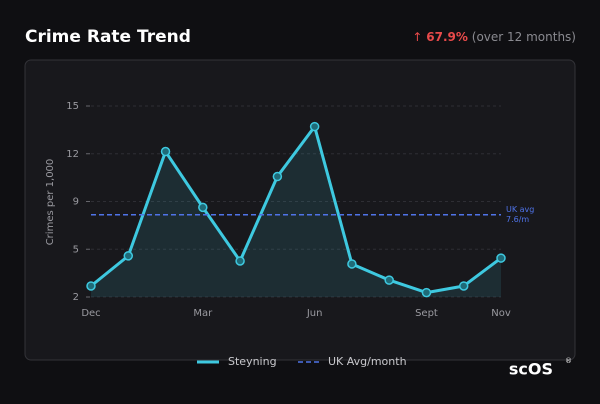 The height and width of the screenshot is (404, 600). What do you see at coordinates (108, 37) in the screenshot?
I see `title: Crime Rate Trend` at bounding box center [108, 37].